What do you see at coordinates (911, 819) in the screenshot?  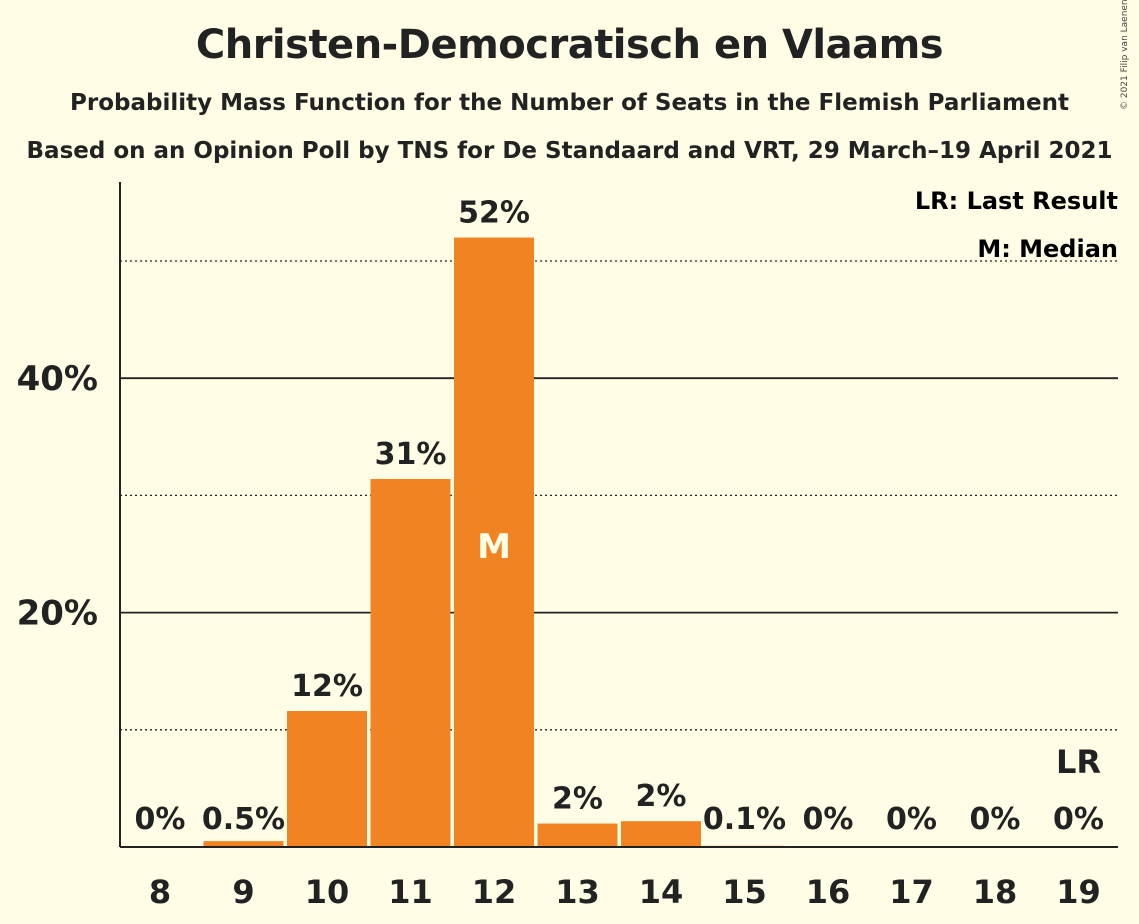 I see `data-label-17: 0%` at bounding box center [911, 819].